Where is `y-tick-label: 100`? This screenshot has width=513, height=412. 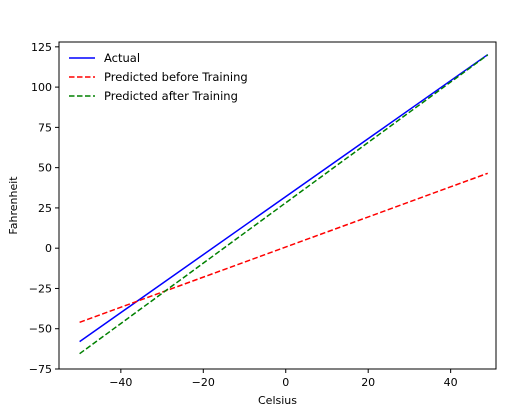 y-tick-label: 100 is located at coordinates (41, 87).